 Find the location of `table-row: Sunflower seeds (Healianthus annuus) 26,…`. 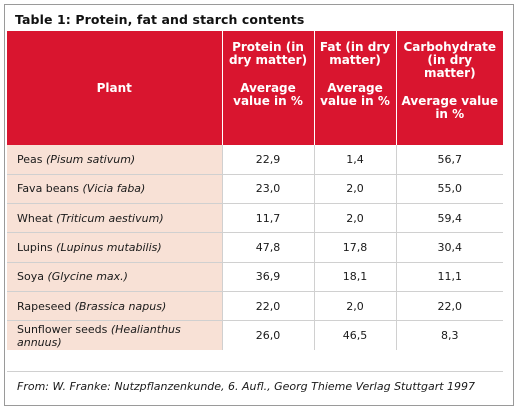

table-row: Sunflower seeds (Healianthus annuus) 26,… is located at coordinates (255, 335).